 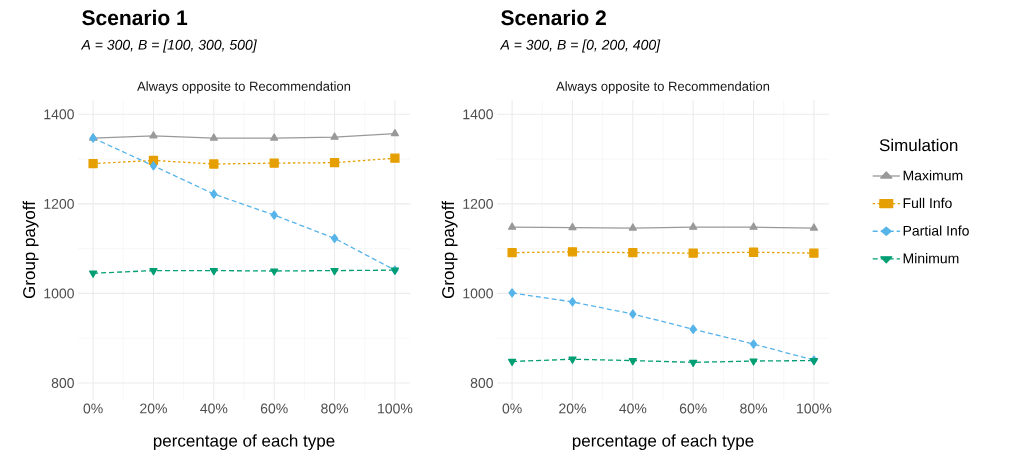 I want to click on legend-label: Full Info, so click(x=927, y=203).